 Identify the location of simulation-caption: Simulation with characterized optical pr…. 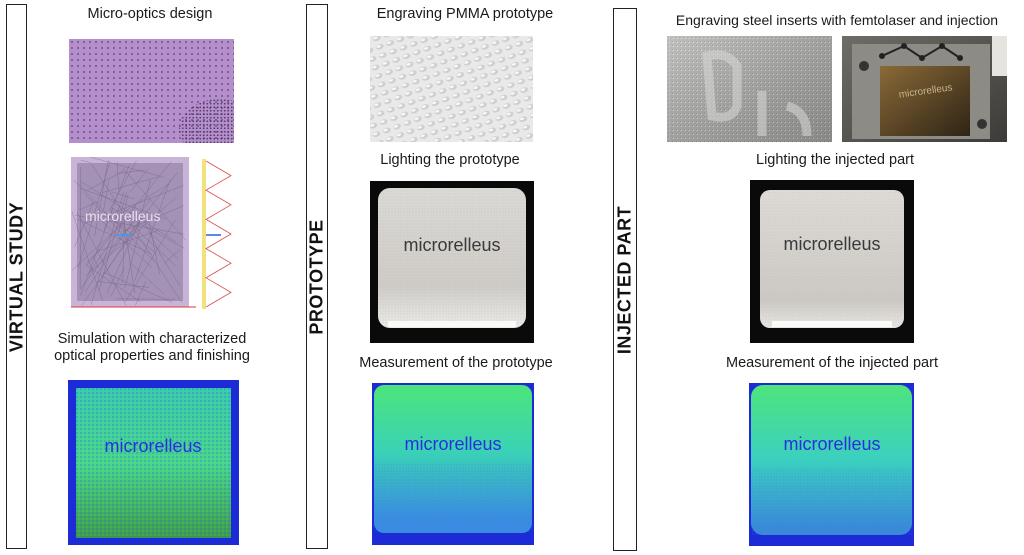
(152, 347).